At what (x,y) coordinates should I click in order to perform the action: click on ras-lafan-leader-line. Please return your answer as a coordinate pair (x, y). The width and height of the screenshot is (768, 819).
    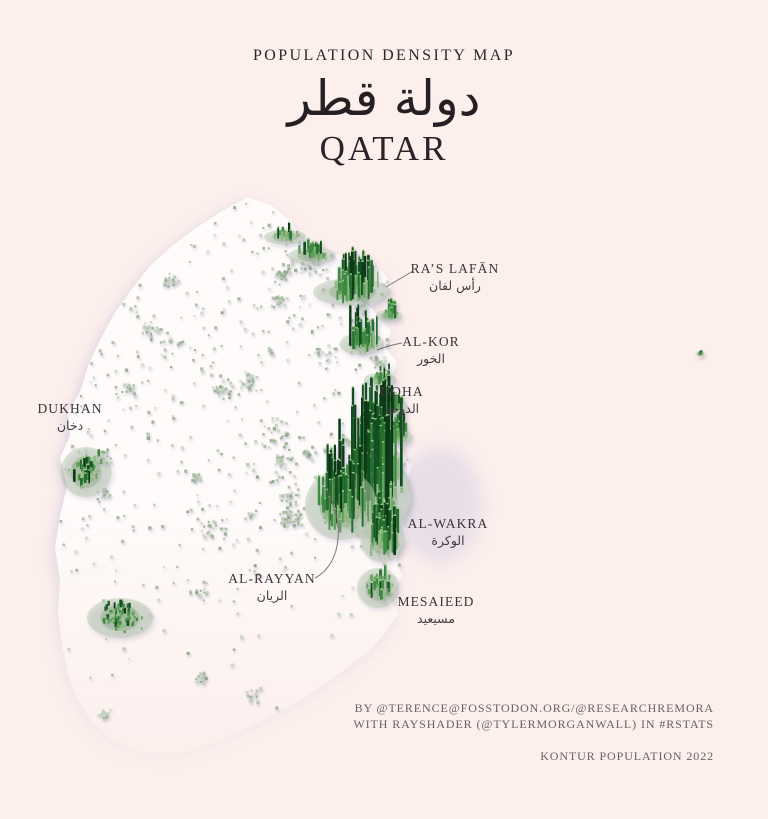
    Looking at the image, I should click on (399, 279).